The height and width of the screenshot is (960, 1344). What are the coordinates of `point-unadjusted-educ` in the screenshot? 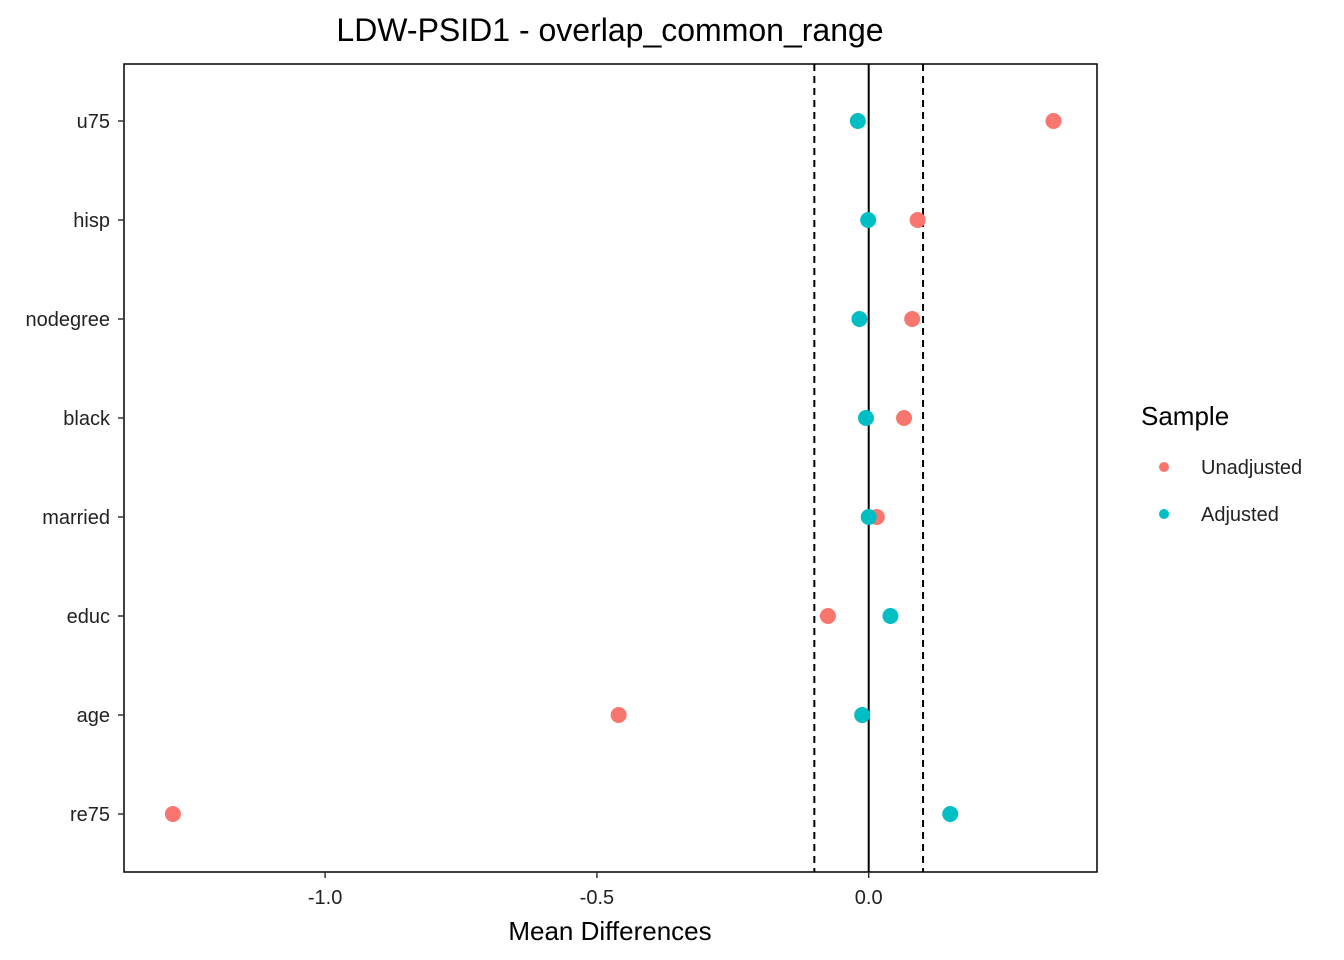 It's located at (827, 616).